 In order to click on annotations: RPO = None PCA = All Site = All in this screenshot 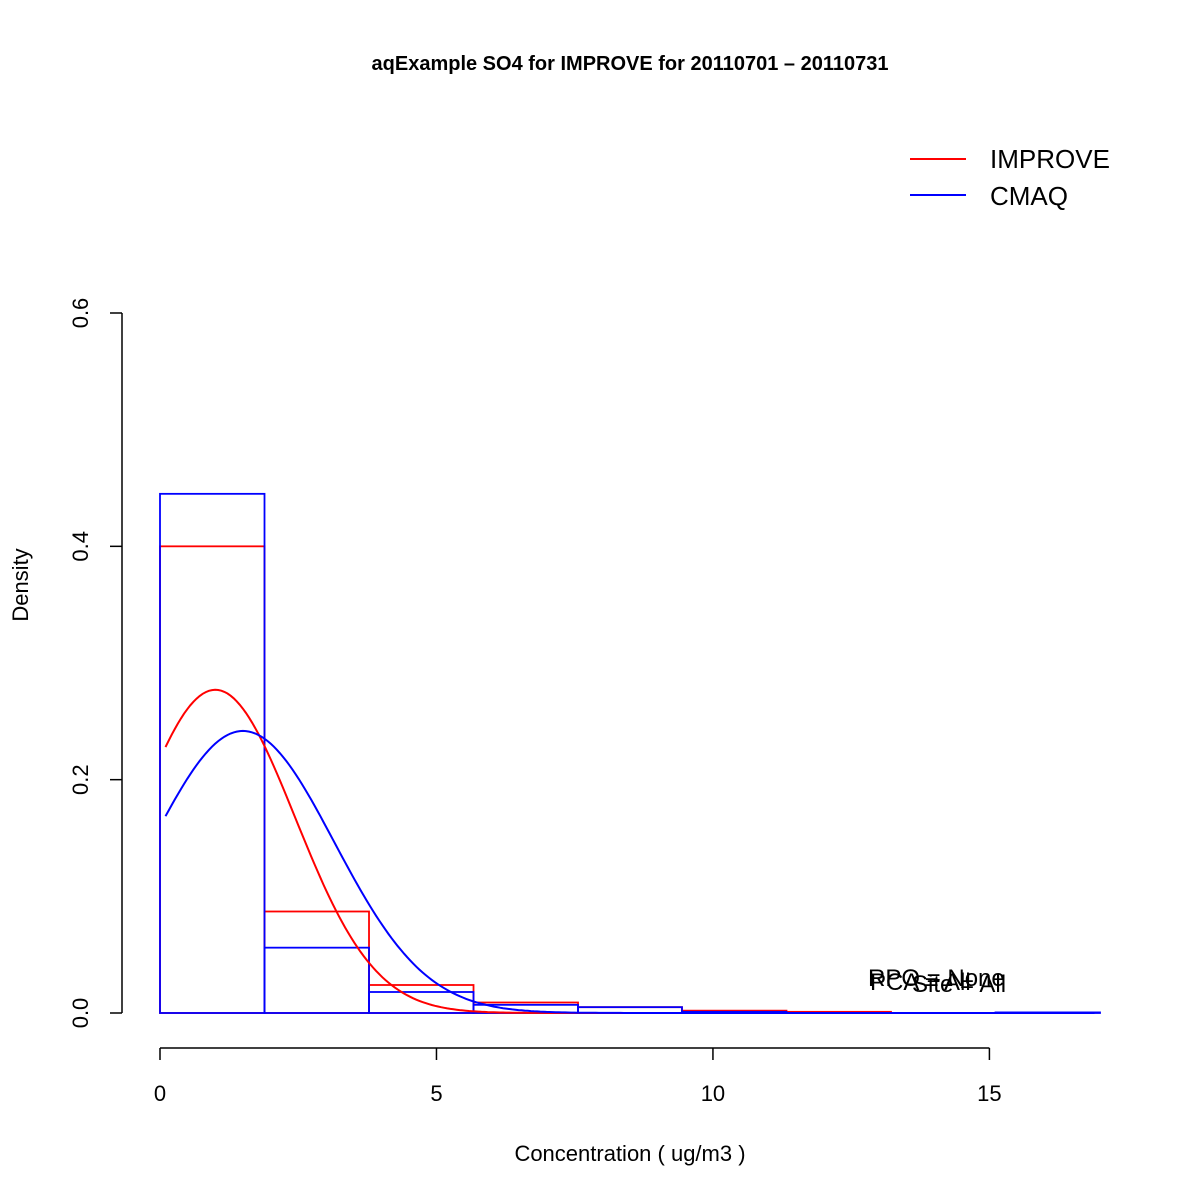, I will do `click(937, 981)`.